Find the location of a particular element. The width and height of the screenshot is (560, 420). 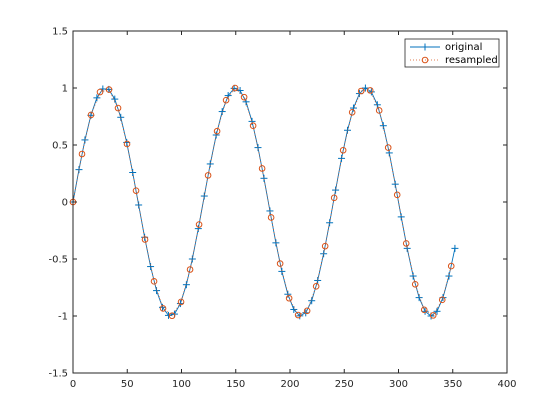

legend-marker-resampled is located at coordinates (425, 60).